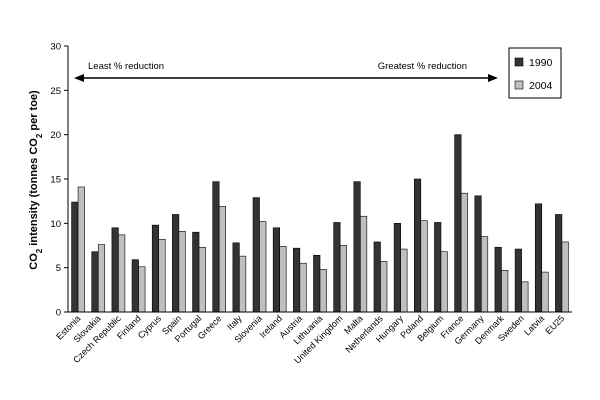 This screenshot has height=400, width=600. Describe the element at coordinates (95, 282) in the screenshot. I see `bar-1990-slovakia` at that location.